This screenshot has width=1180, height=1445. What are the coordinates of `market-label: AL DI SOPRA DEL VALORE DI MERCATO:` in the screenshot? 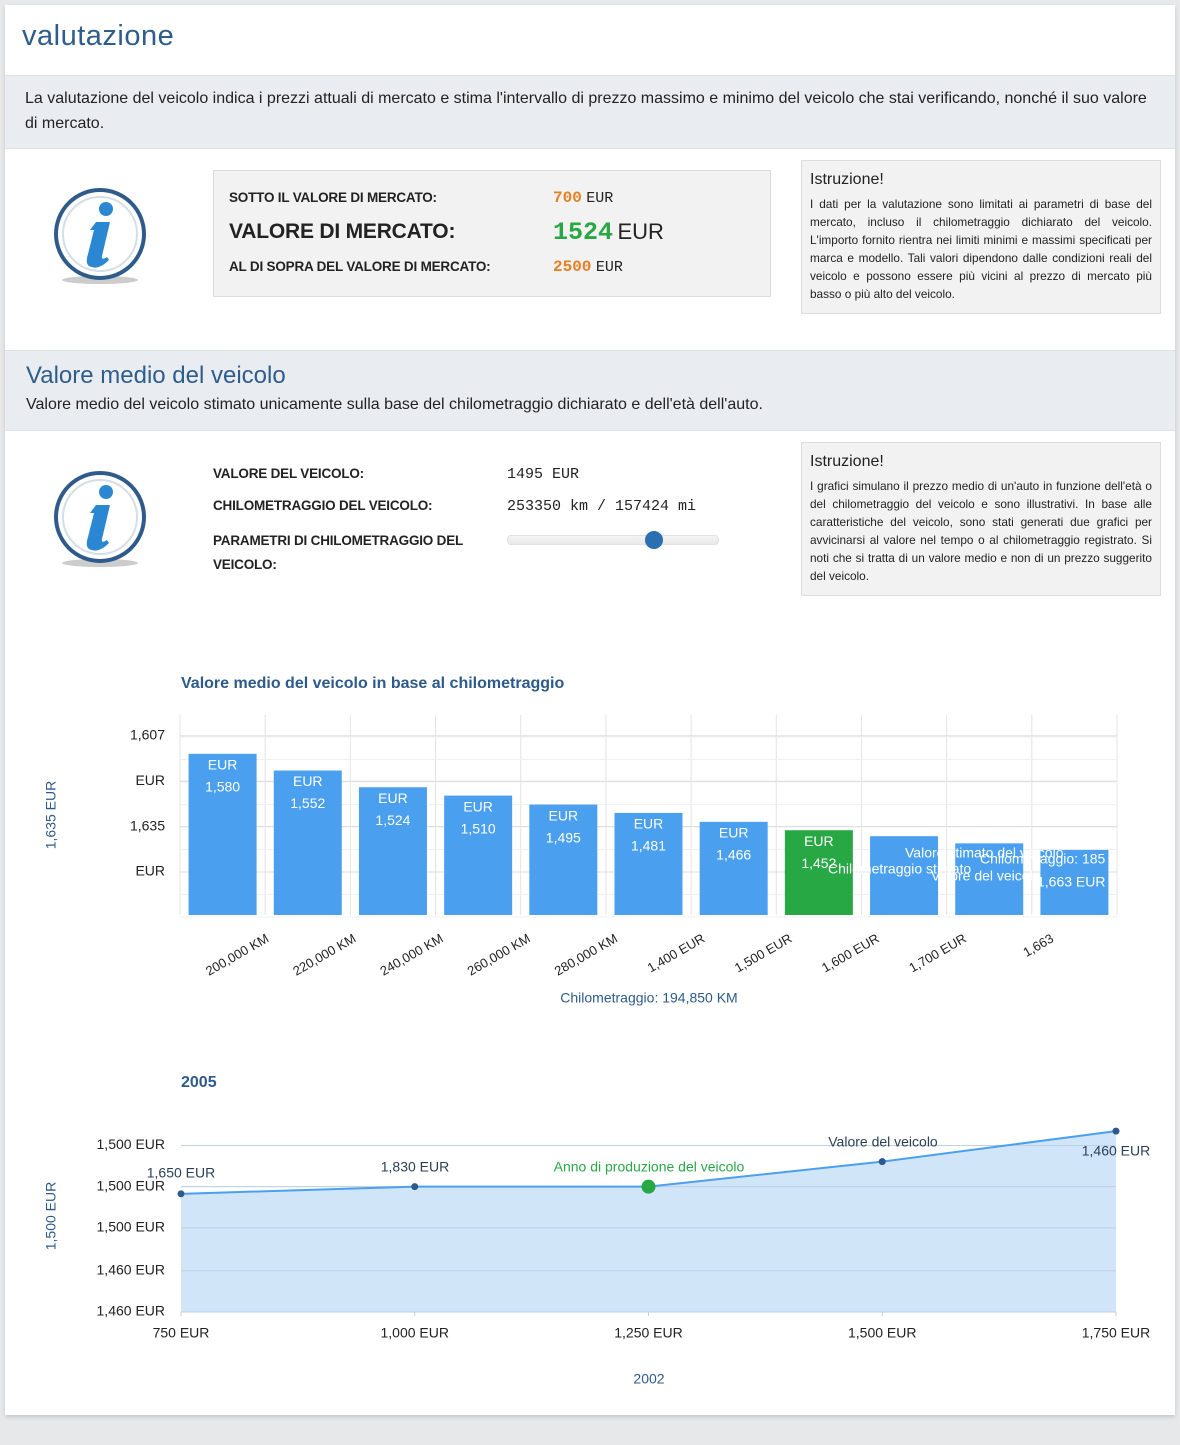 It's located at (360, 266).